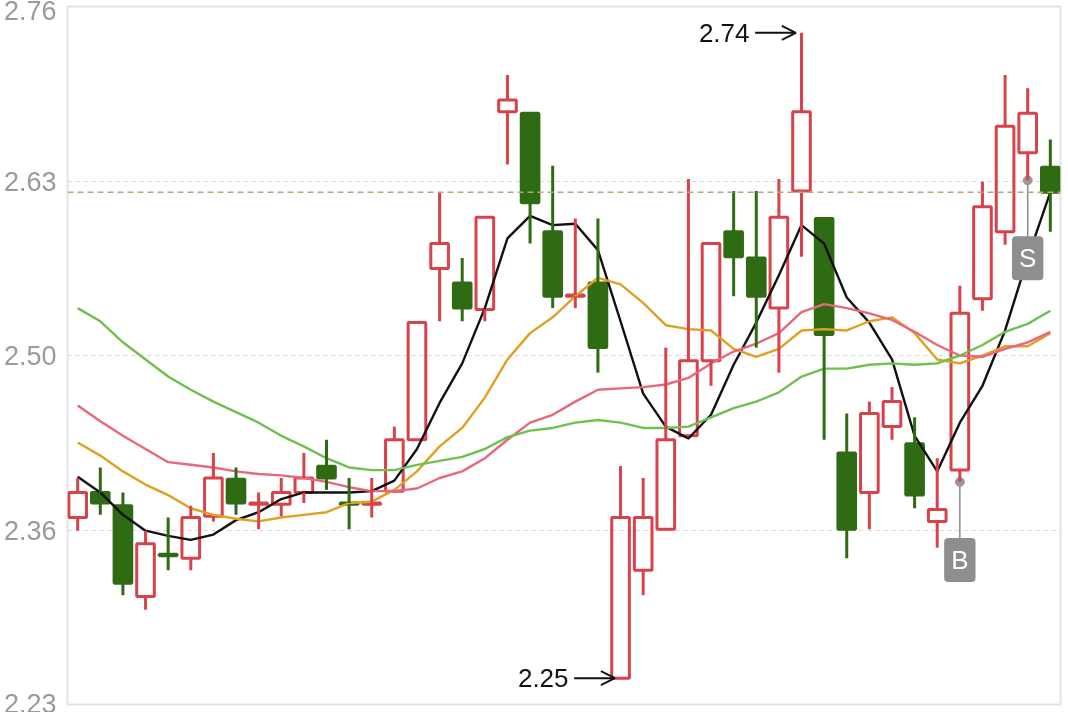  I want to click on annotation: B, so click(960, 559).